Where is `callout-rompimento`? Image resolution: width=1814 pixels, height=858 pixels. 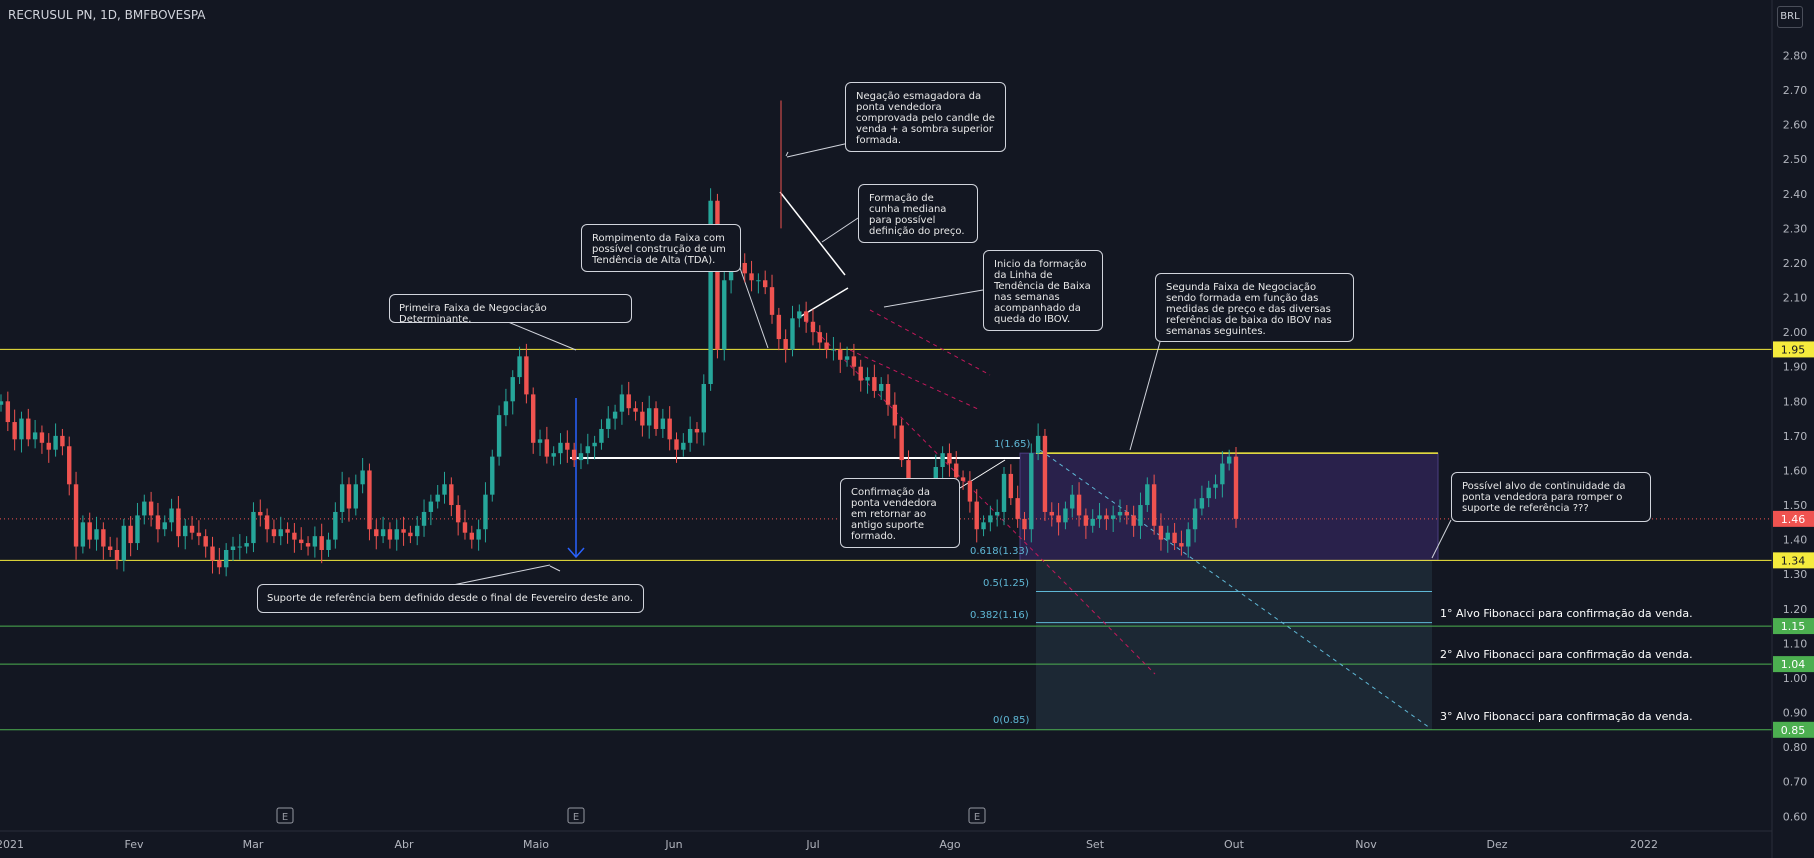
callout-rompimento is located at coordinates (754, 308).